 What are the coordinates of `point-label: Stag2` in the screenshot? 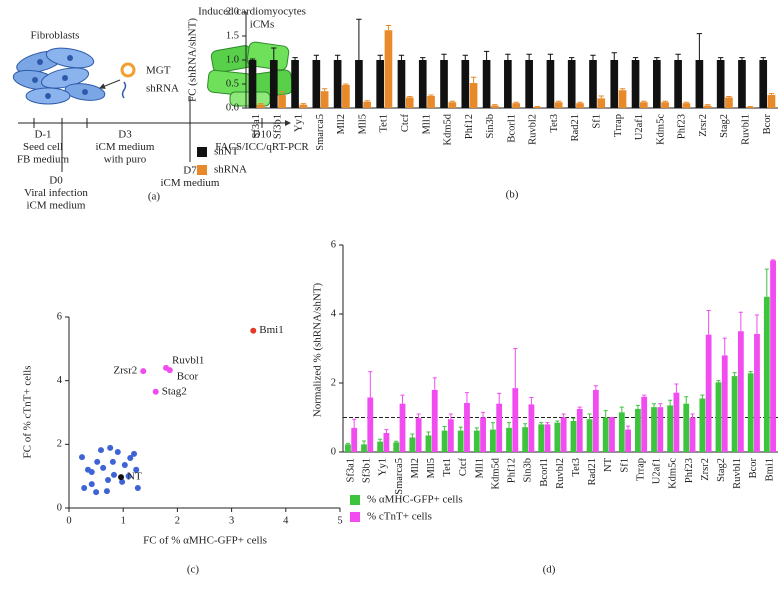 It's located at (174, 391).